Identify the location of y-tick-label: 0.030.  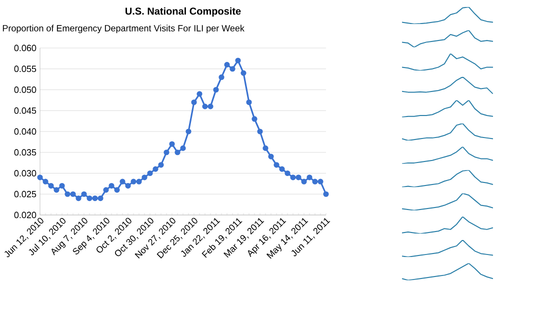
(25, 173).